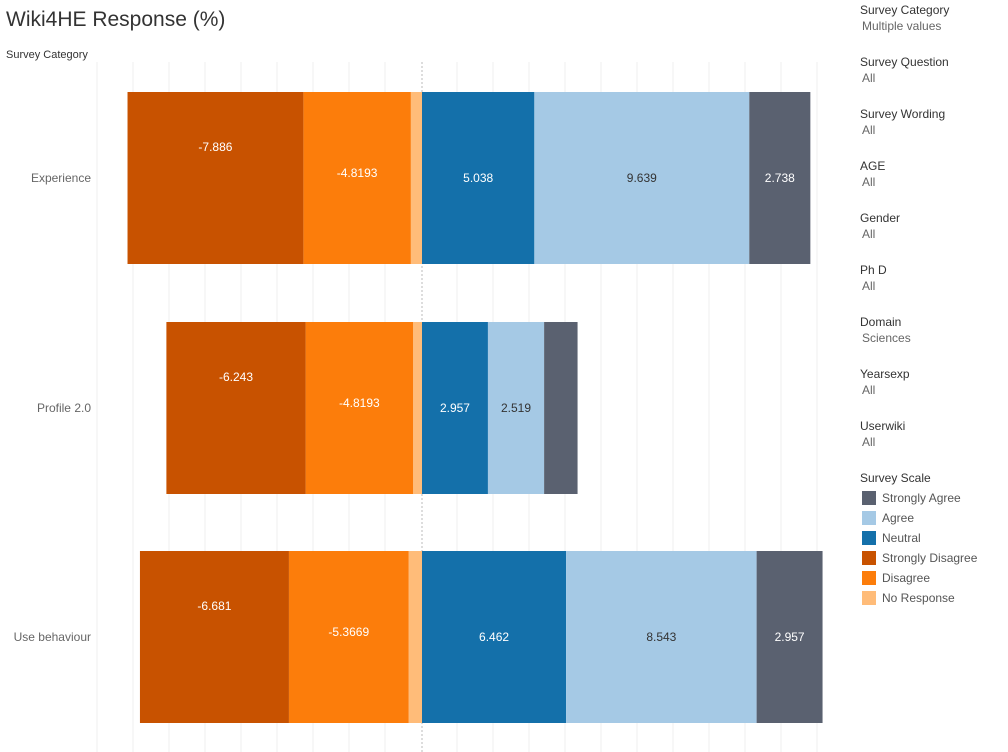 The width and height of the screenshot is (1008, 752). I want to click on category-label: Experience, so click(61, 178).